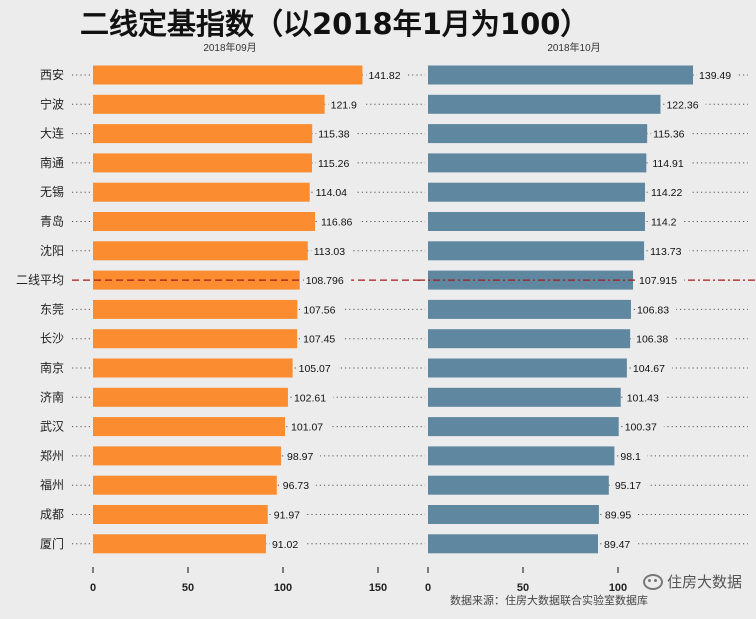 The image size is (756, 619). I want to click on value-label: 102.61, so click(310, 398).